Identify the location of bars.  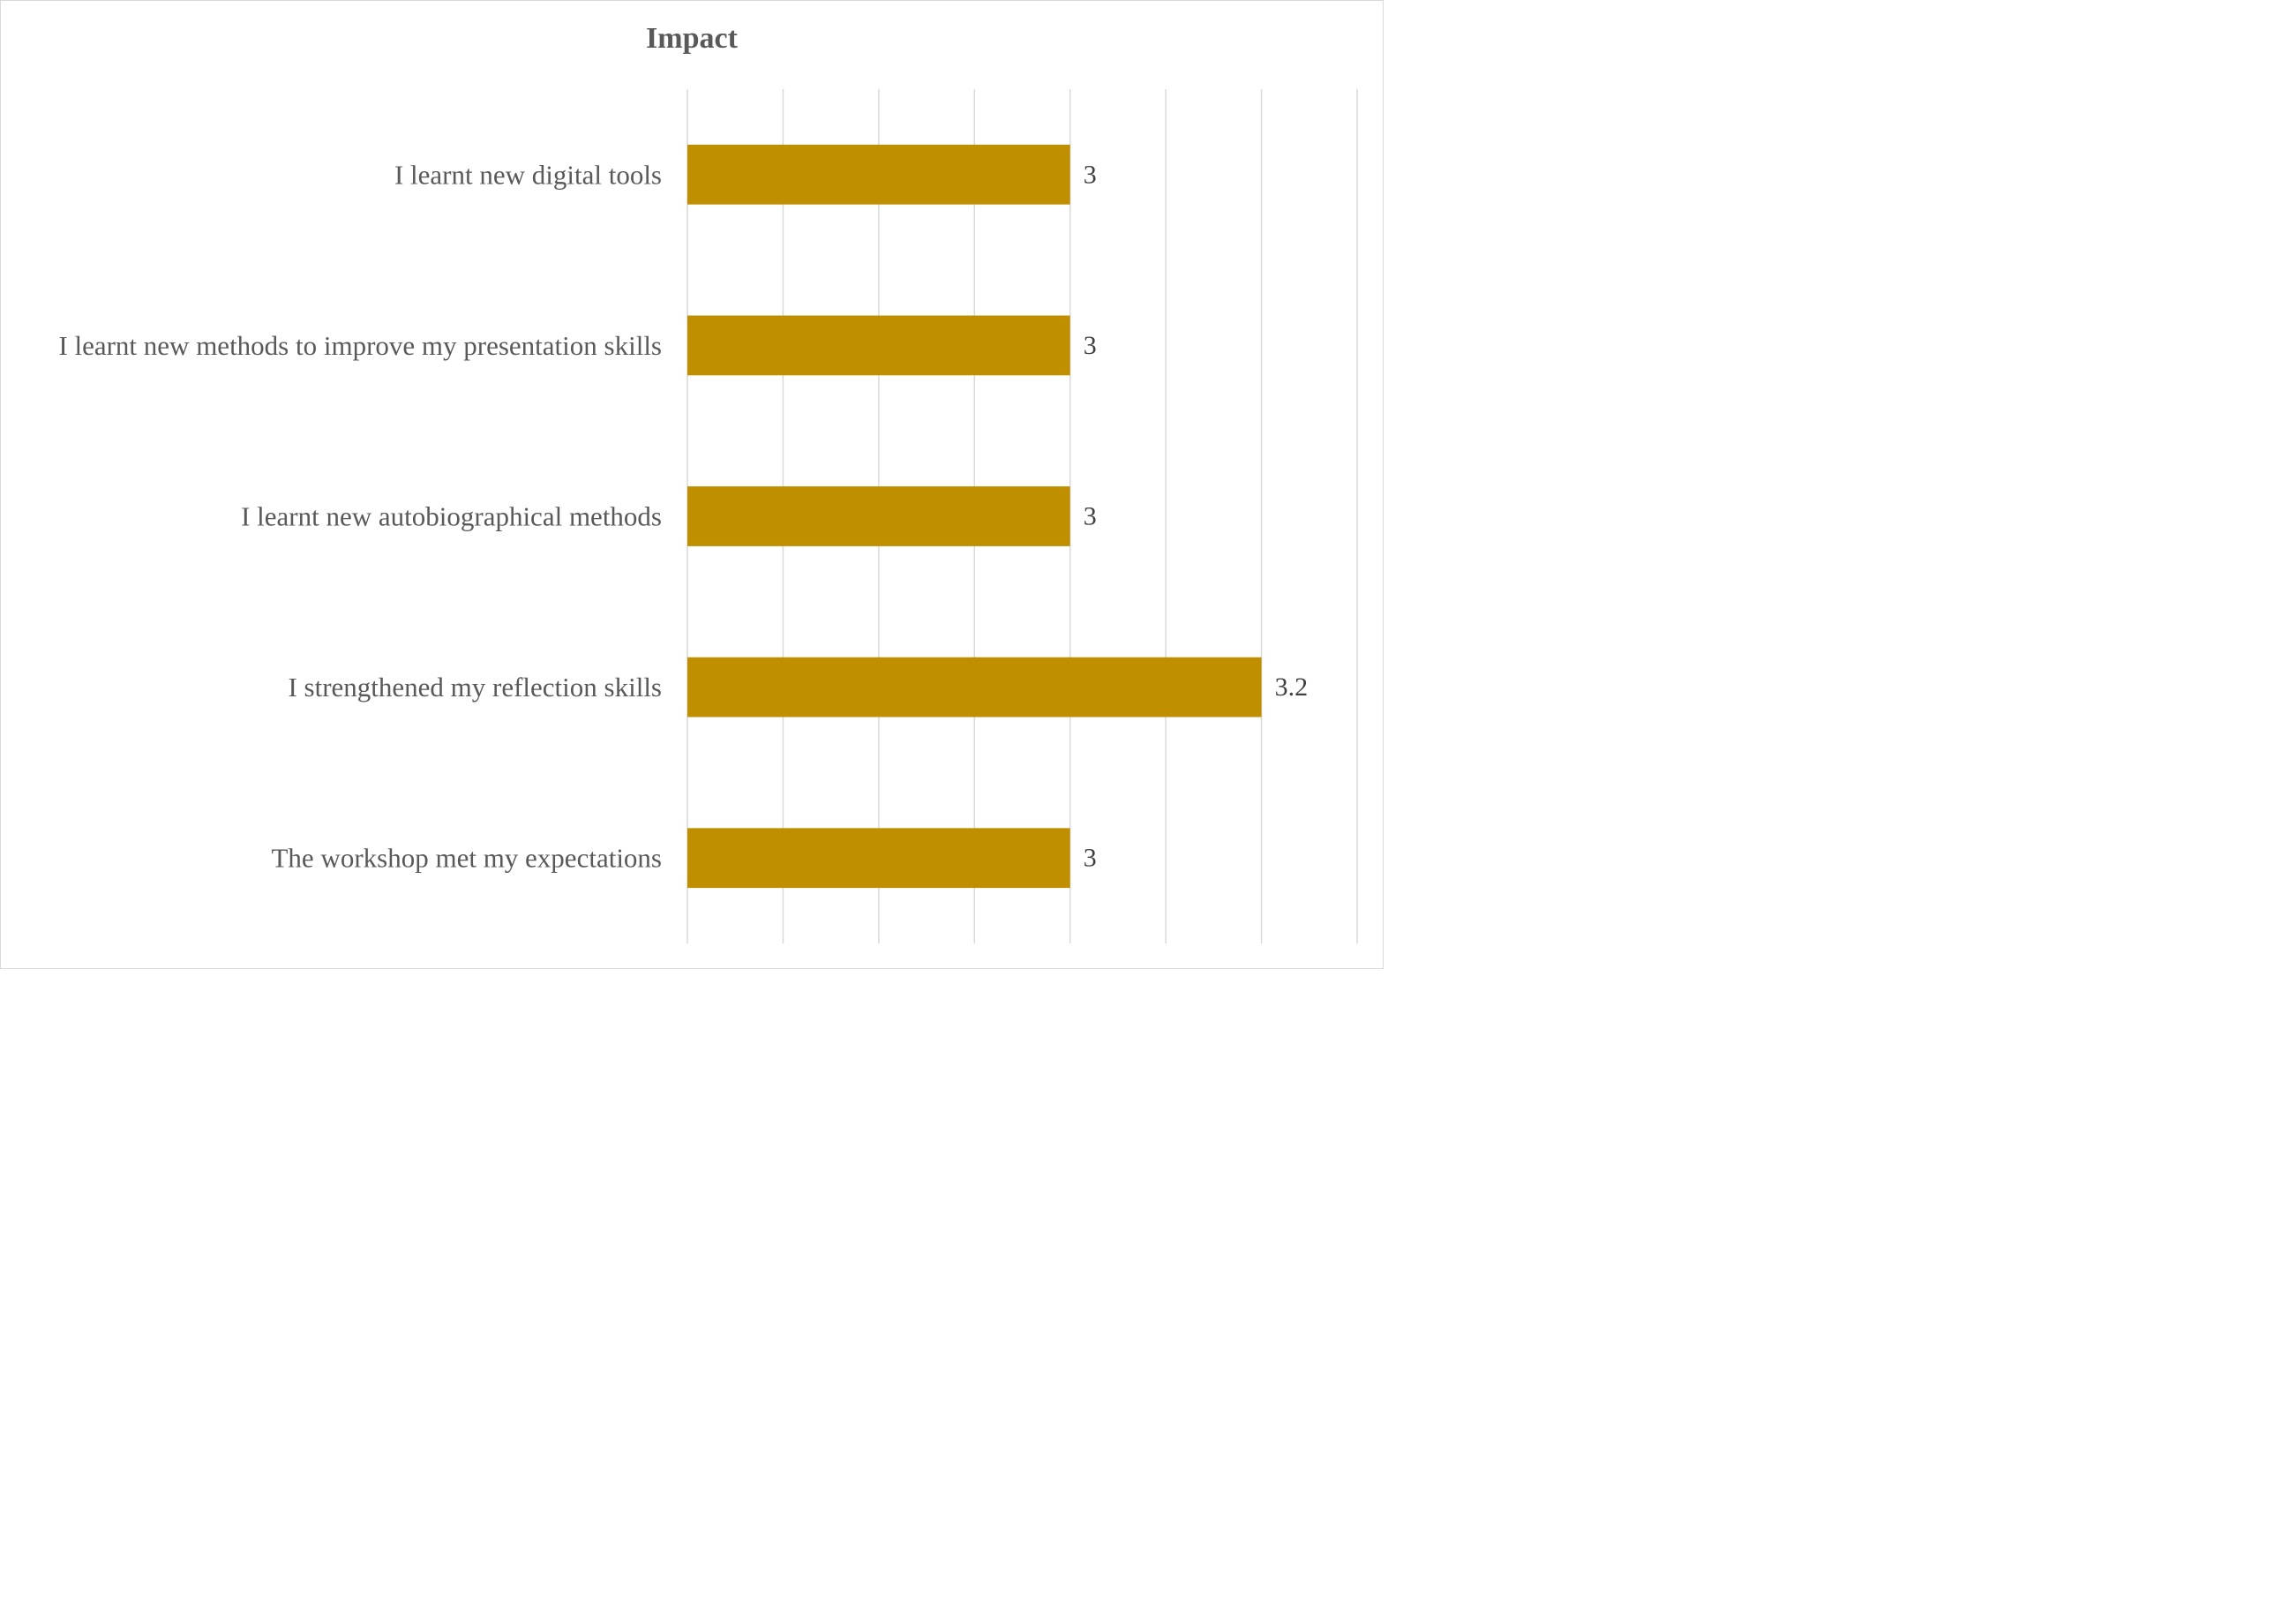
(974, 516).